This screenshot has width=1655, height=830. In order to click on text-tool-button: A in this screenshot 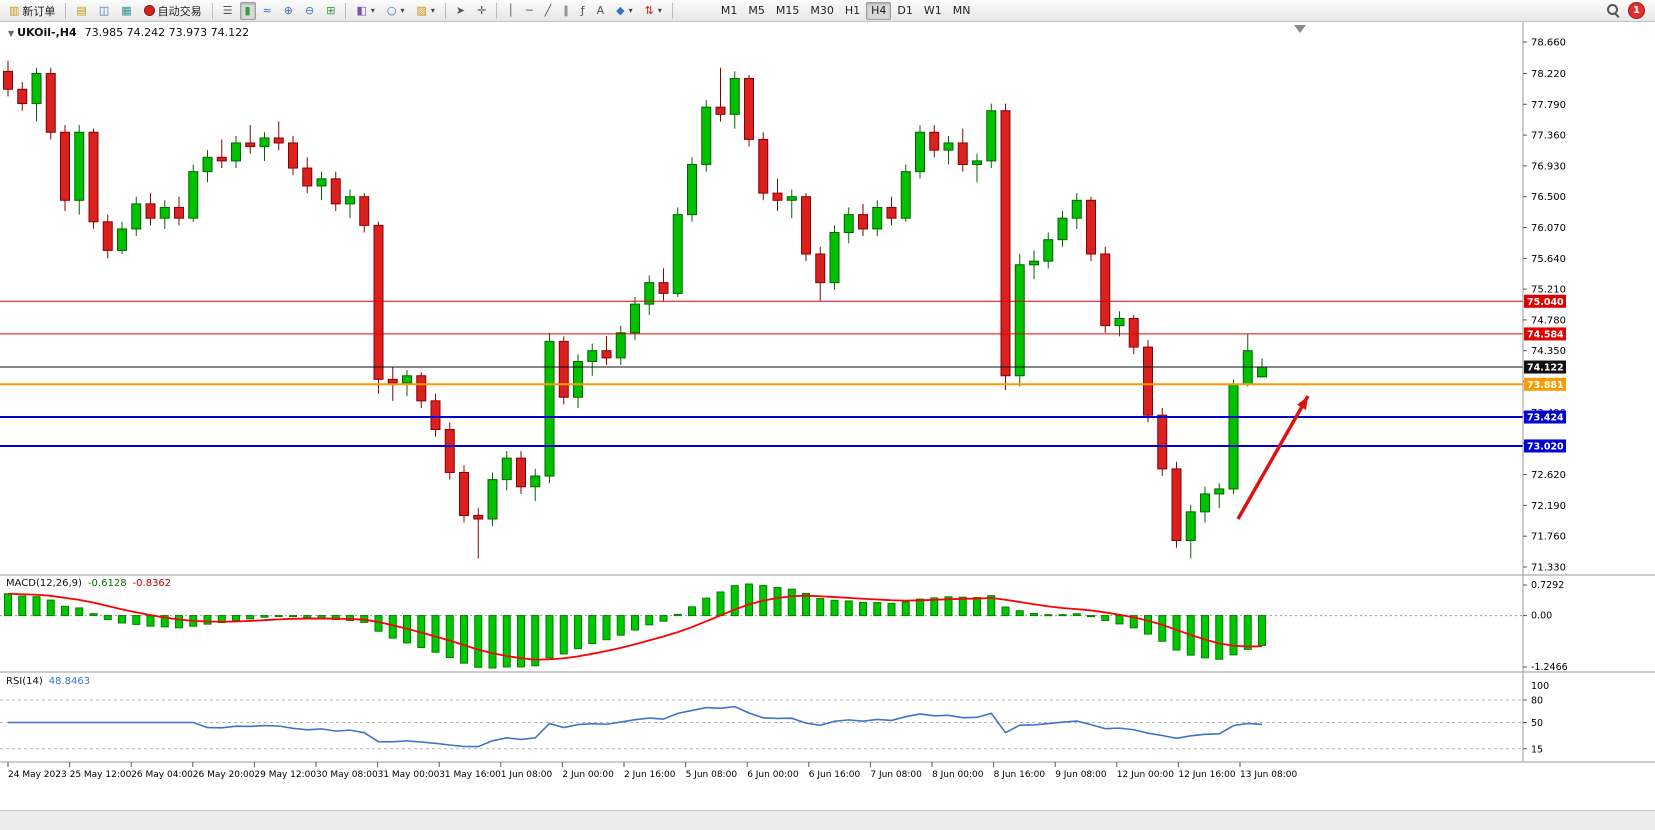, I will do `click(601, 11)`.